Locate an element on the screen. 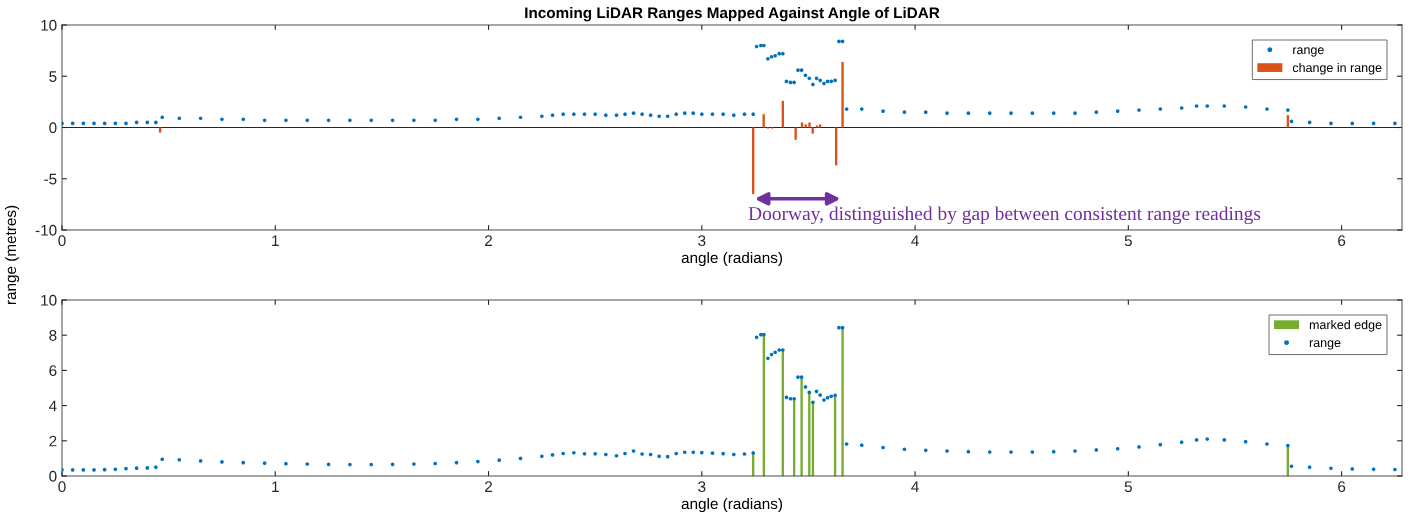  y-tick-label: 6 is located at coordinates (53, 371).